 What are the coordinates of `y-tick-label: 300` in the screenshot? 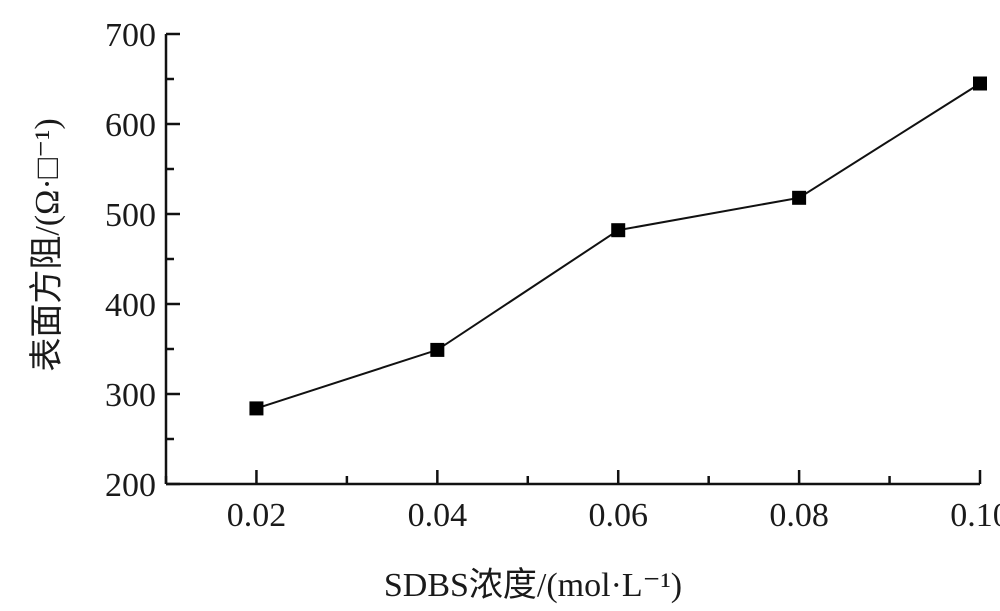 It's located at (130, 395).